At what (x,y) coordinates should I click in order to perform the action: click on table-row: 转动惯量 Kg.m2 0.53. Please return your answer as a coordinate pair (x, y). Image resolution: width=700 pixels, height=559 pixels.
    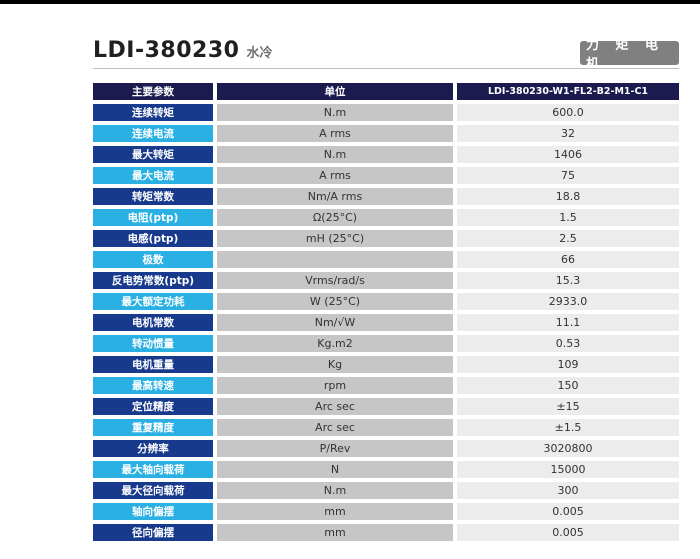
    Looking at the image, I should click on (386, 343).